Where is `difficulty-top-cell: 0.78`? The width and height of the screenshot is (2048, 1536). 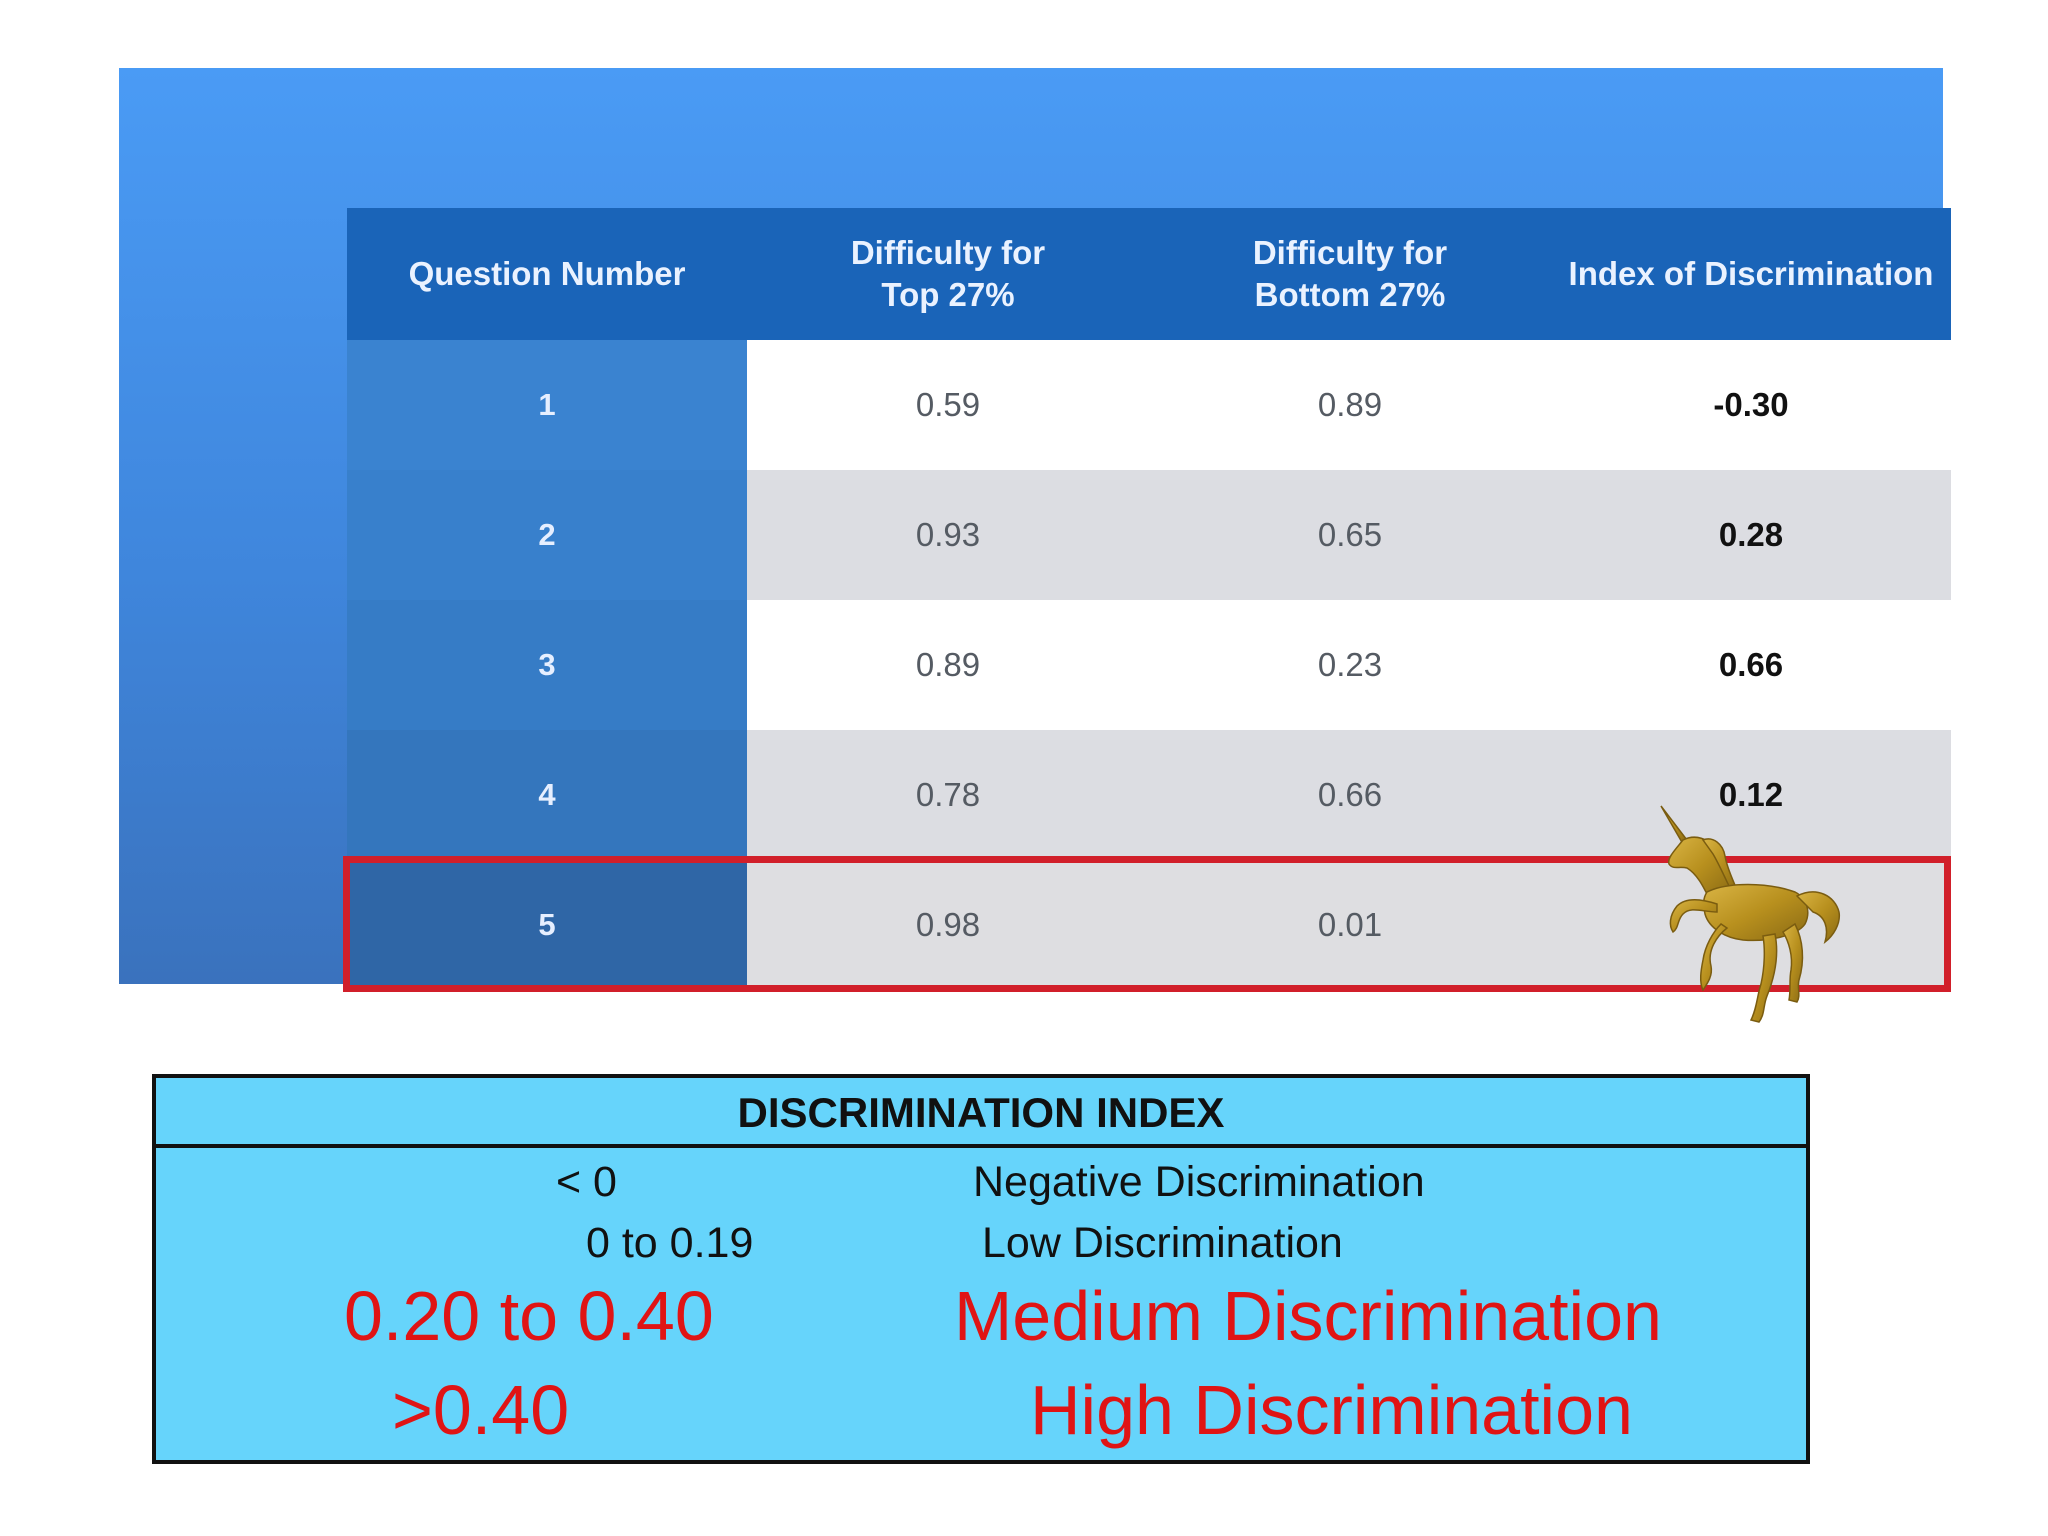
difficulty-top-cell: 0.78 is located at coordinates (948, 795).